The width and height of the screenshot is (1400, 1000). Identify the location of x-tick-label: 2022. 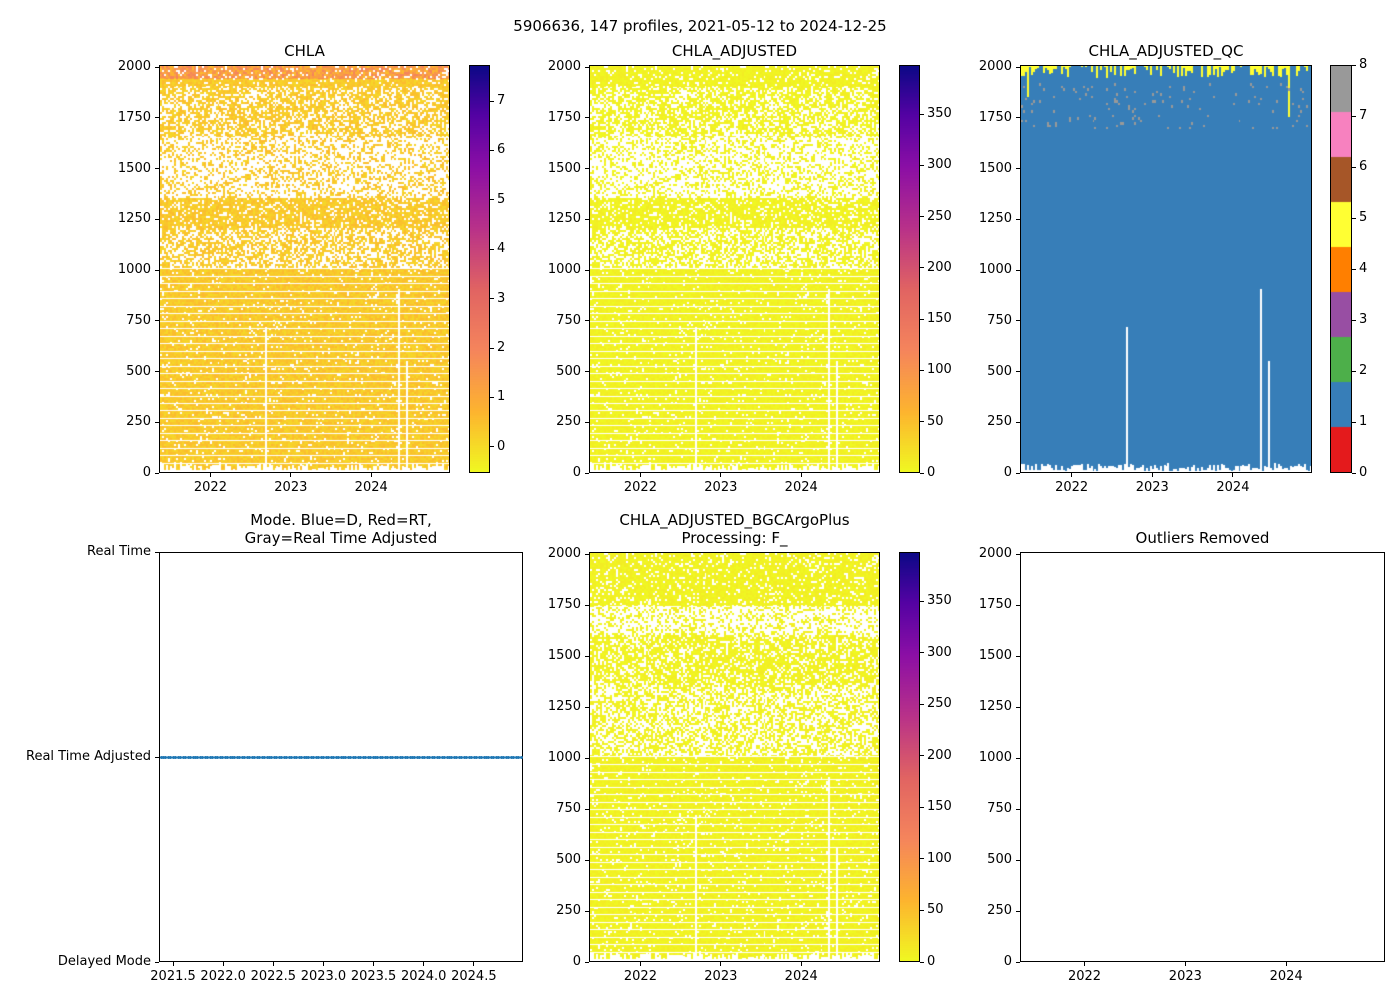
(210, 487).